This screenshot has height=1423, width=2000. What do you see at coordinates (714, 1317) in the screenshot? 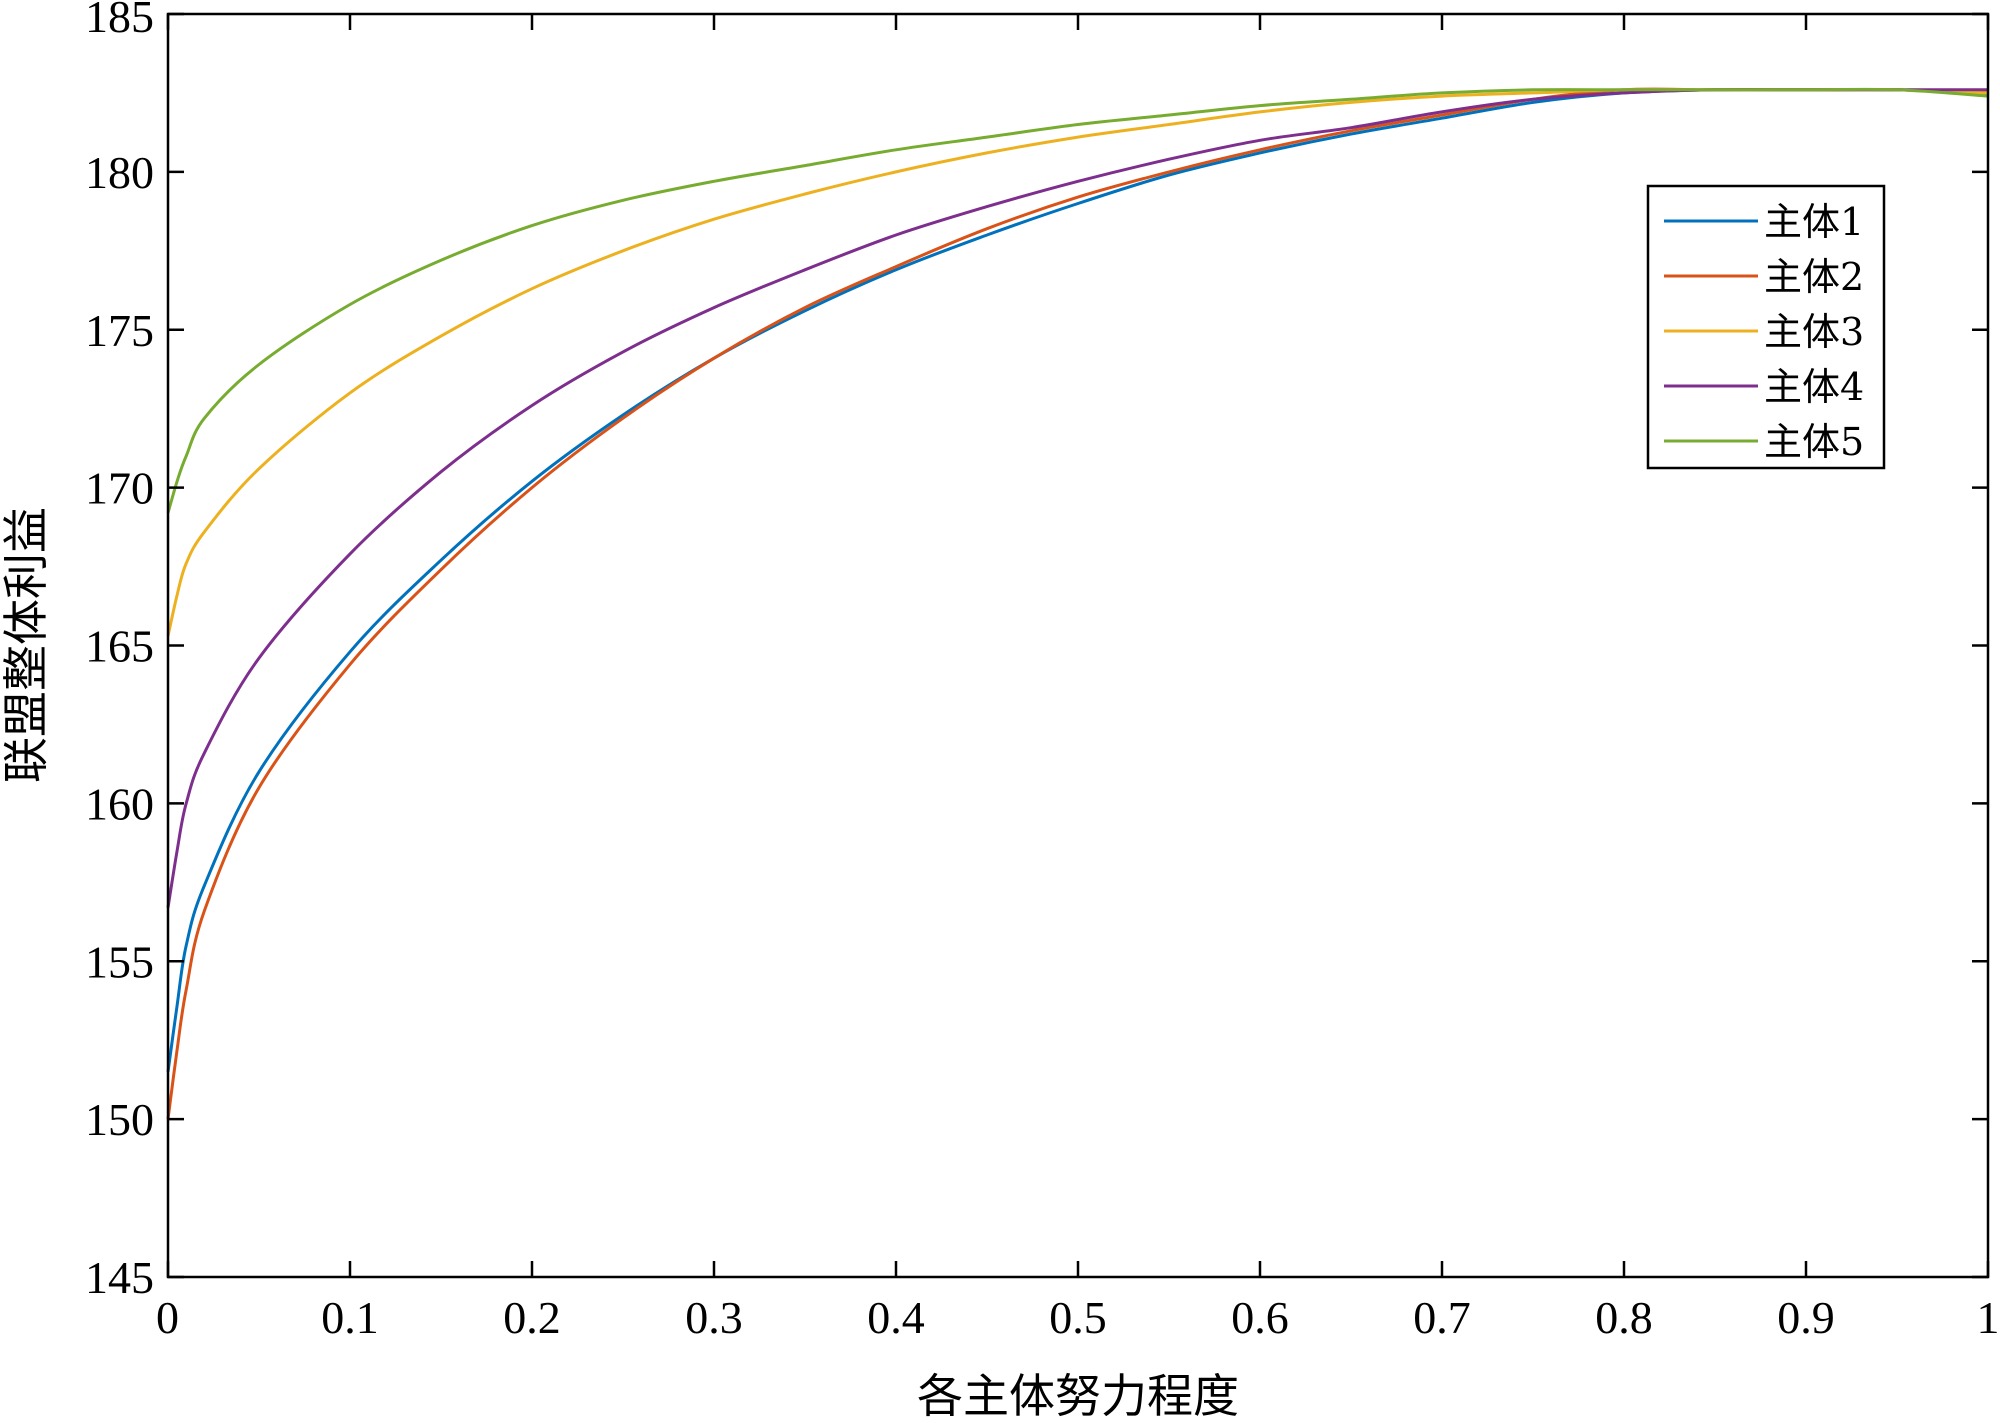
I see `x-tick-label: 0.3` at bounding box center [714, 1317].